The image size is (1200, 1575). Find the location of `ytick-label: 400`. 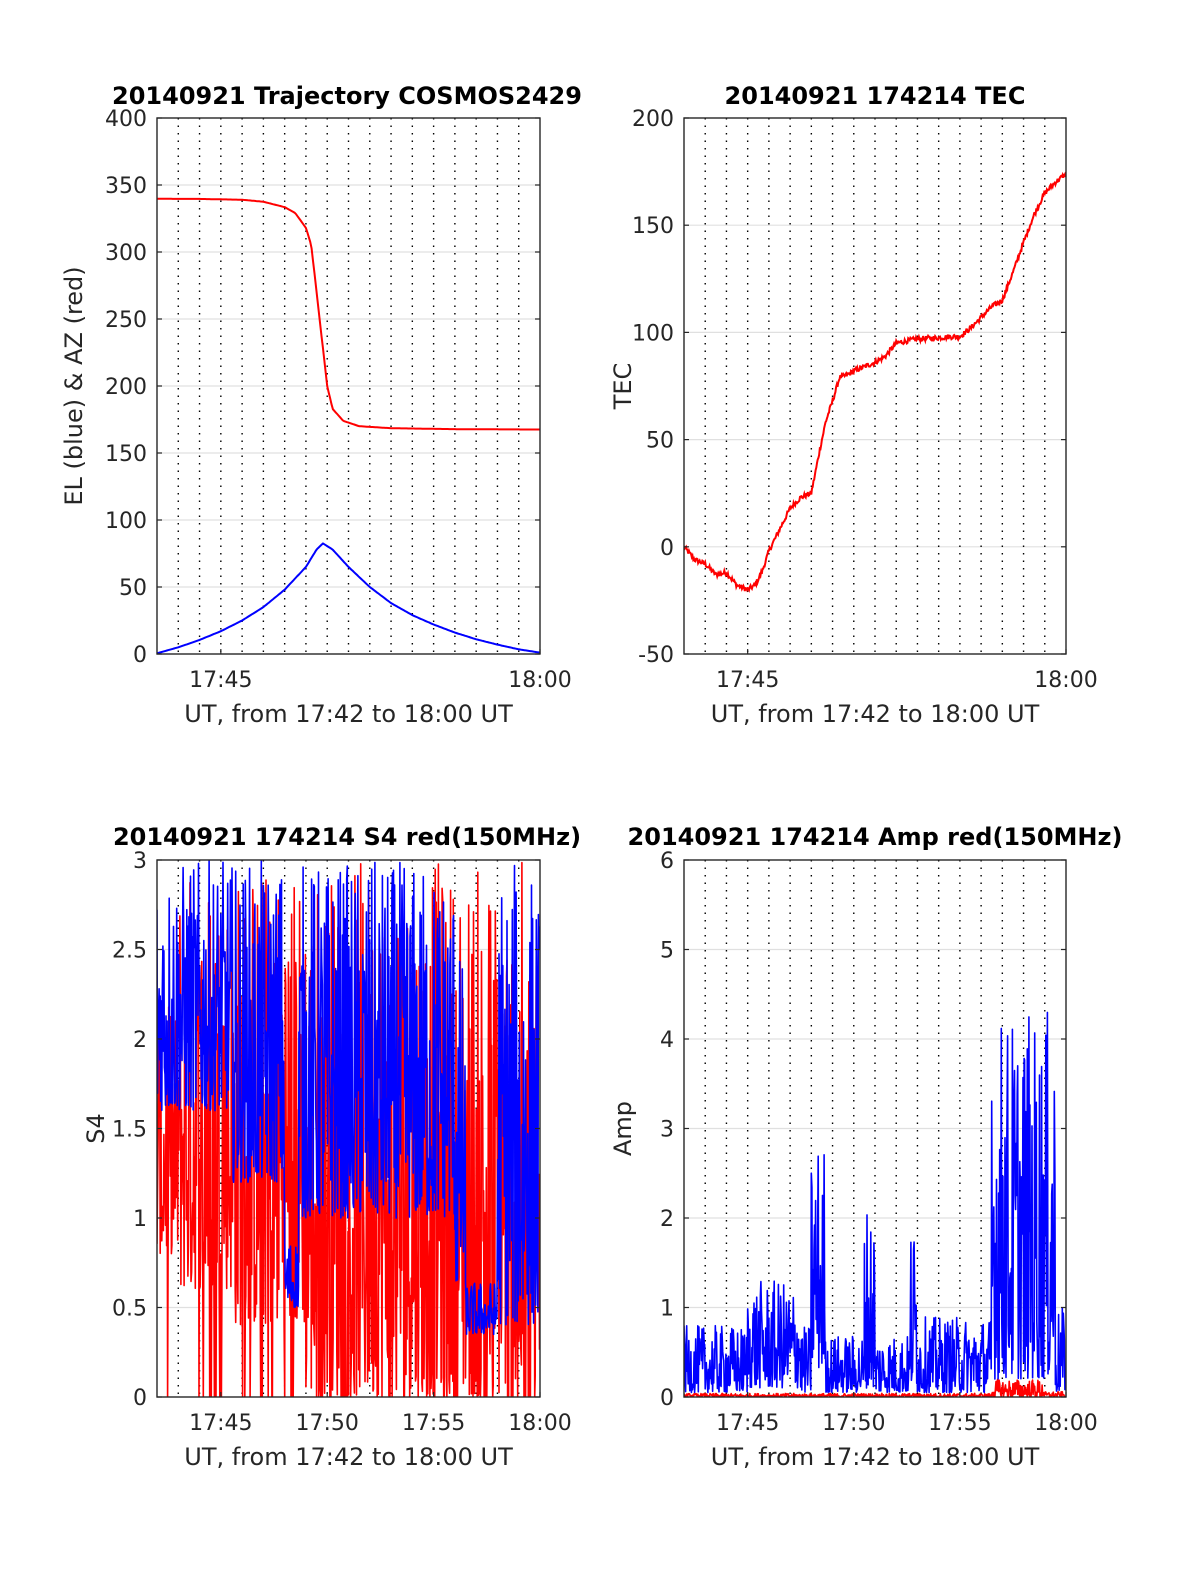

ytick-label: 400 is located at coordinates (126, 119).